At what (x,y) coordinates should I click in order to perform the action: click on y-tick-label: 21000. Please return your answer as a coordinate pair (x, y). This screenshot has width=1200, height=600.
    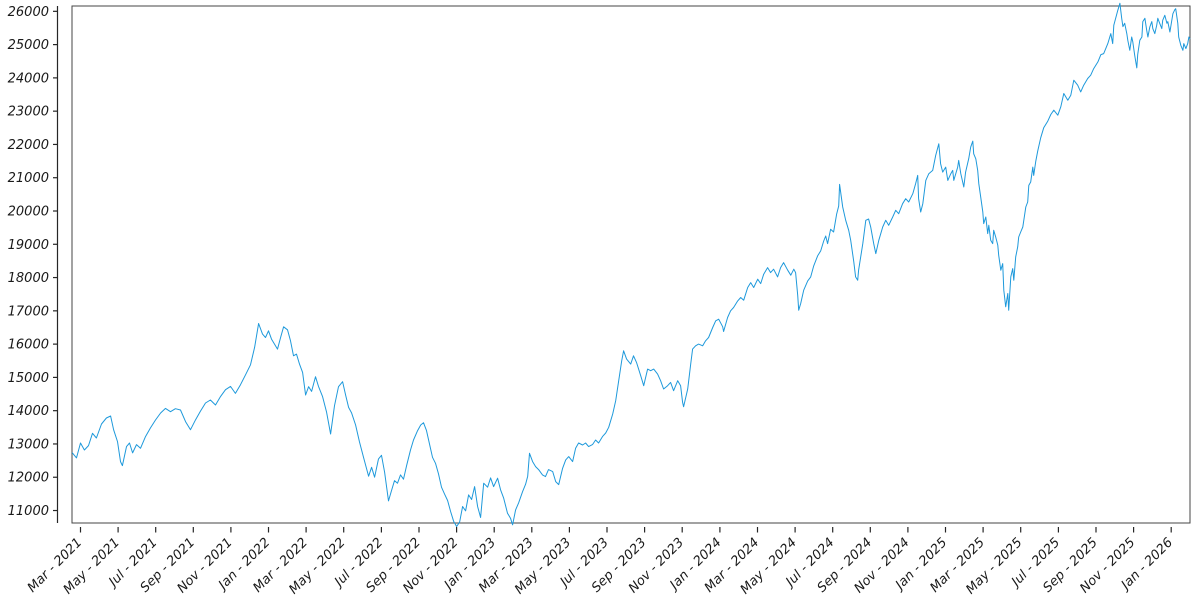
    Looking at the image, I should click on (28, 178).